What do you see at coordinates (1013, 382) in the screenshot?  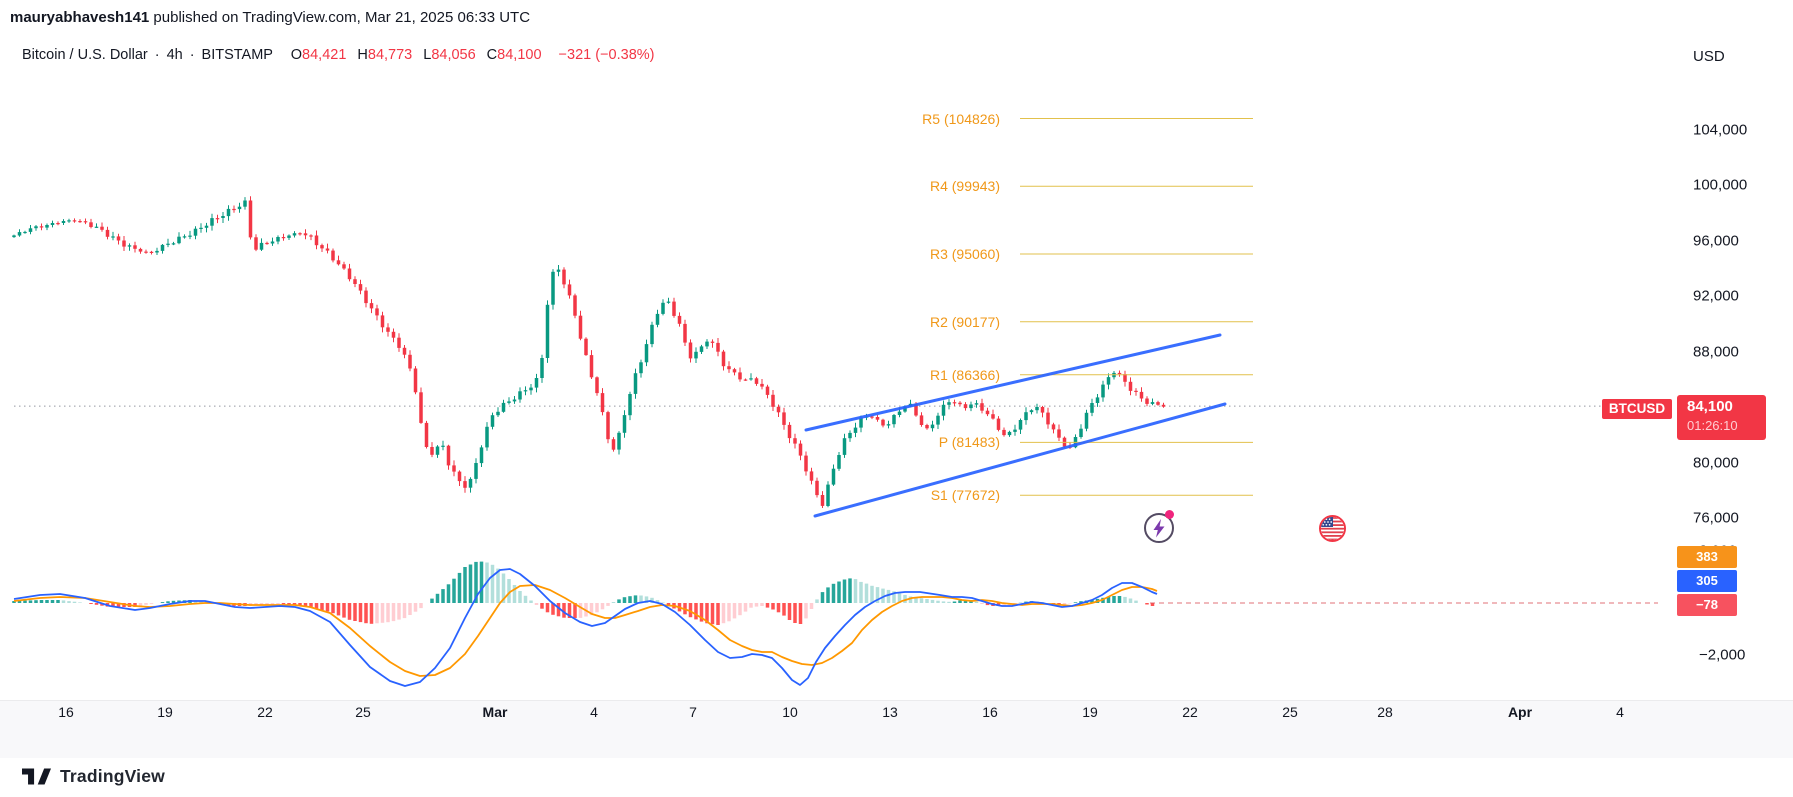 I see `channel-upper-line` at bounding box center [1013, 382].